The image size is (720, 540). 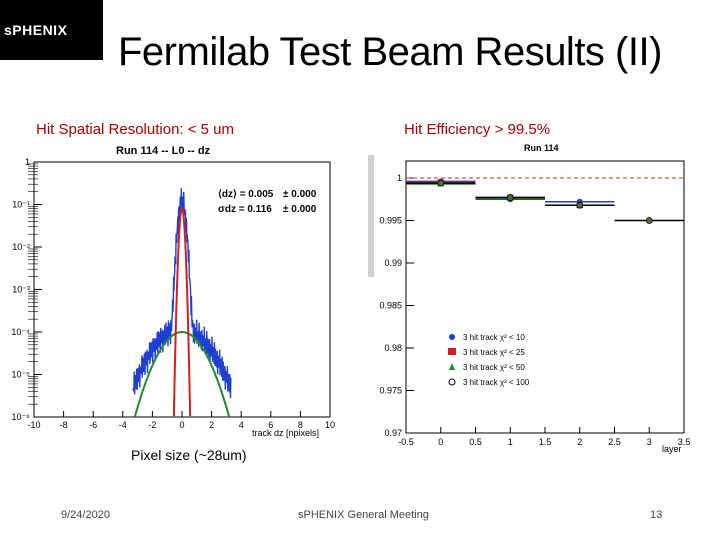 I want to click on residual-y-ticks: 1 10⁻¹ 10⁻² 10⁻³ 10⁻⁴ 10⁻⁵ 10⁻⁶, so click(x=26, y=289).